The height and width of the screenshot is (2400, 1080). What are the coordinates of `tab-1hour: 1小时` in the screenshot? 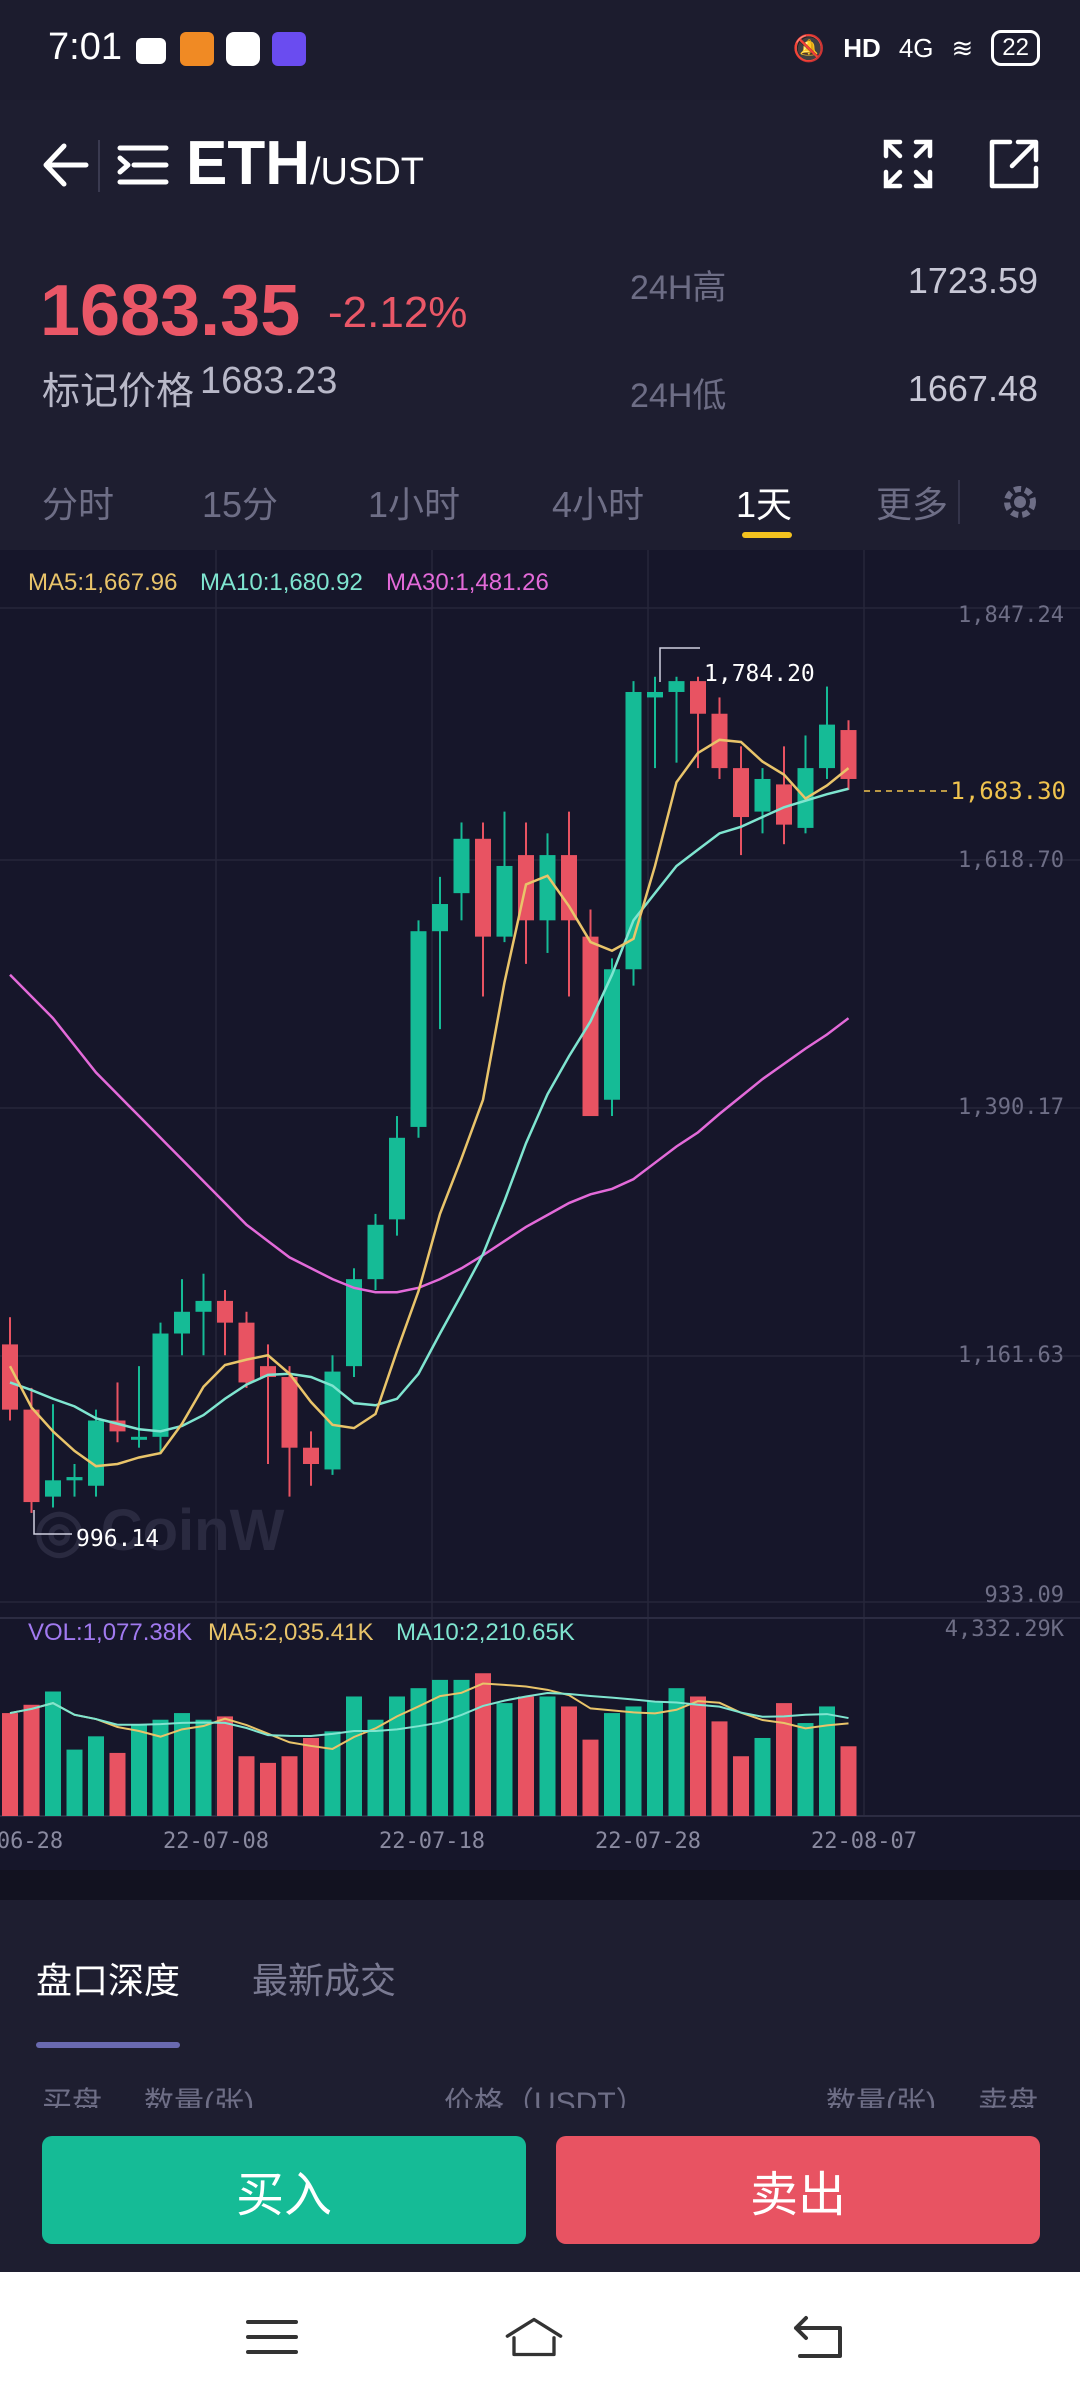 It's located at (414, 504).